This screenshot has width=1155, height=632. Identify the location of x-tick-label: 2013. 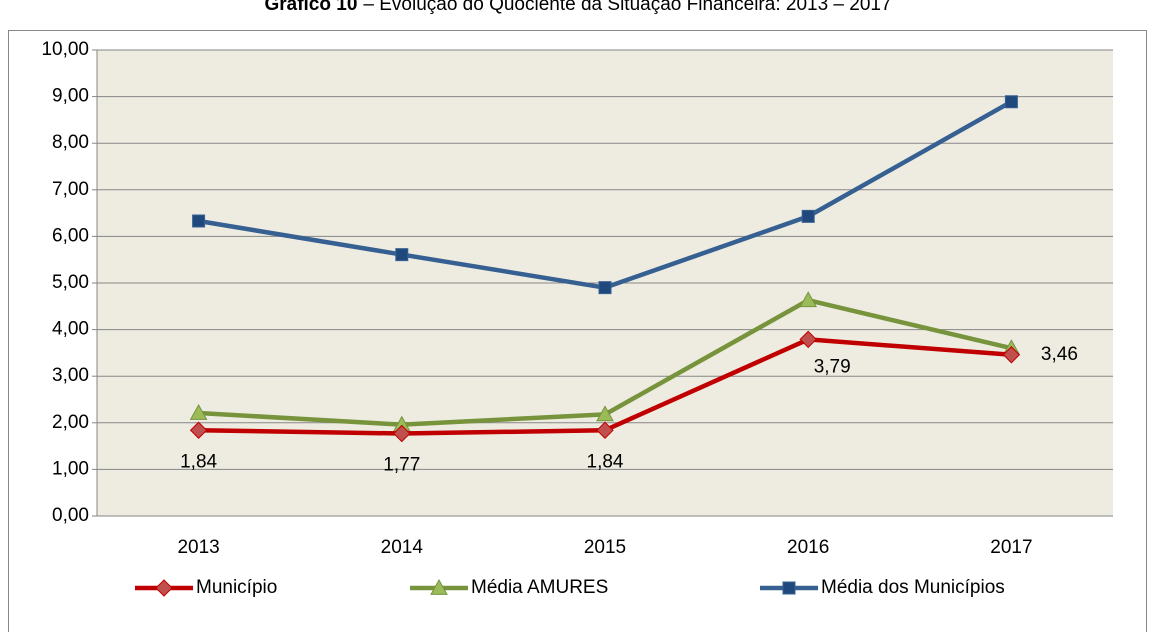
(198, 547).